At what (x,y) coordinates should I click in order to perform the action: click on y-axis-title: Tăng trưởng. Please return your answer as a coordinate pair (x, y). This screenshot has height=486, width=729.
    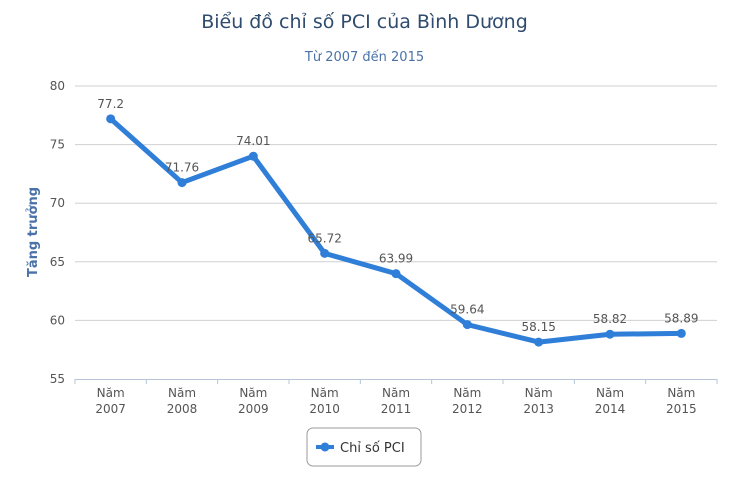
    Looking at the image, I should click on (33, 232).